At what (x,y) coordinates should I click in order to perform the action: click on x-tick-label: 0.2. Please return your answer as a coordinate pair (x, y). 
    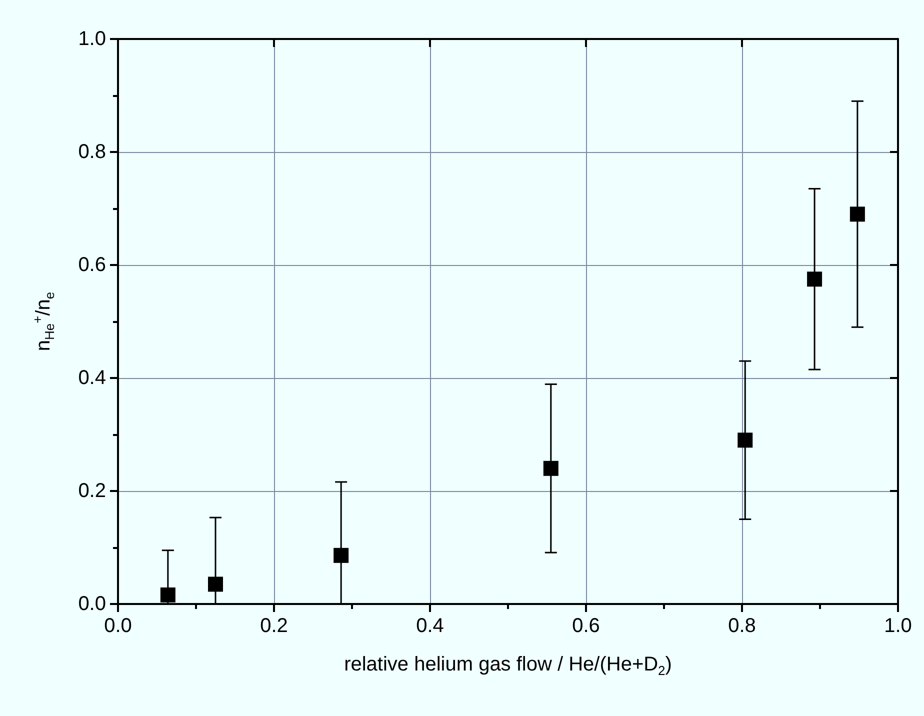
    Looking at the image, I should click on (274, 626).